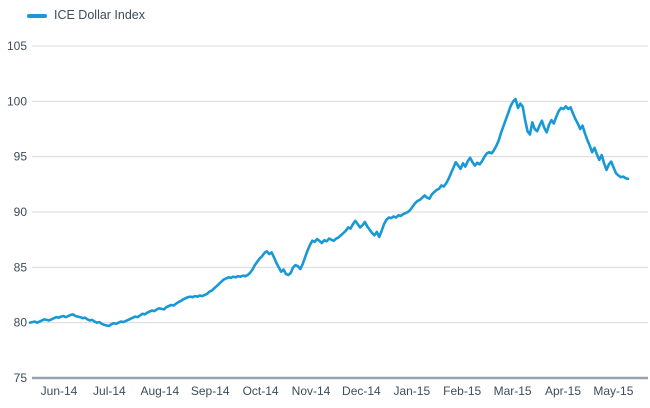 The image size is (650, 408). Describe the element at coordinates (17, 46) in the screenshot. I see `y-tick-label: 105` at that location.